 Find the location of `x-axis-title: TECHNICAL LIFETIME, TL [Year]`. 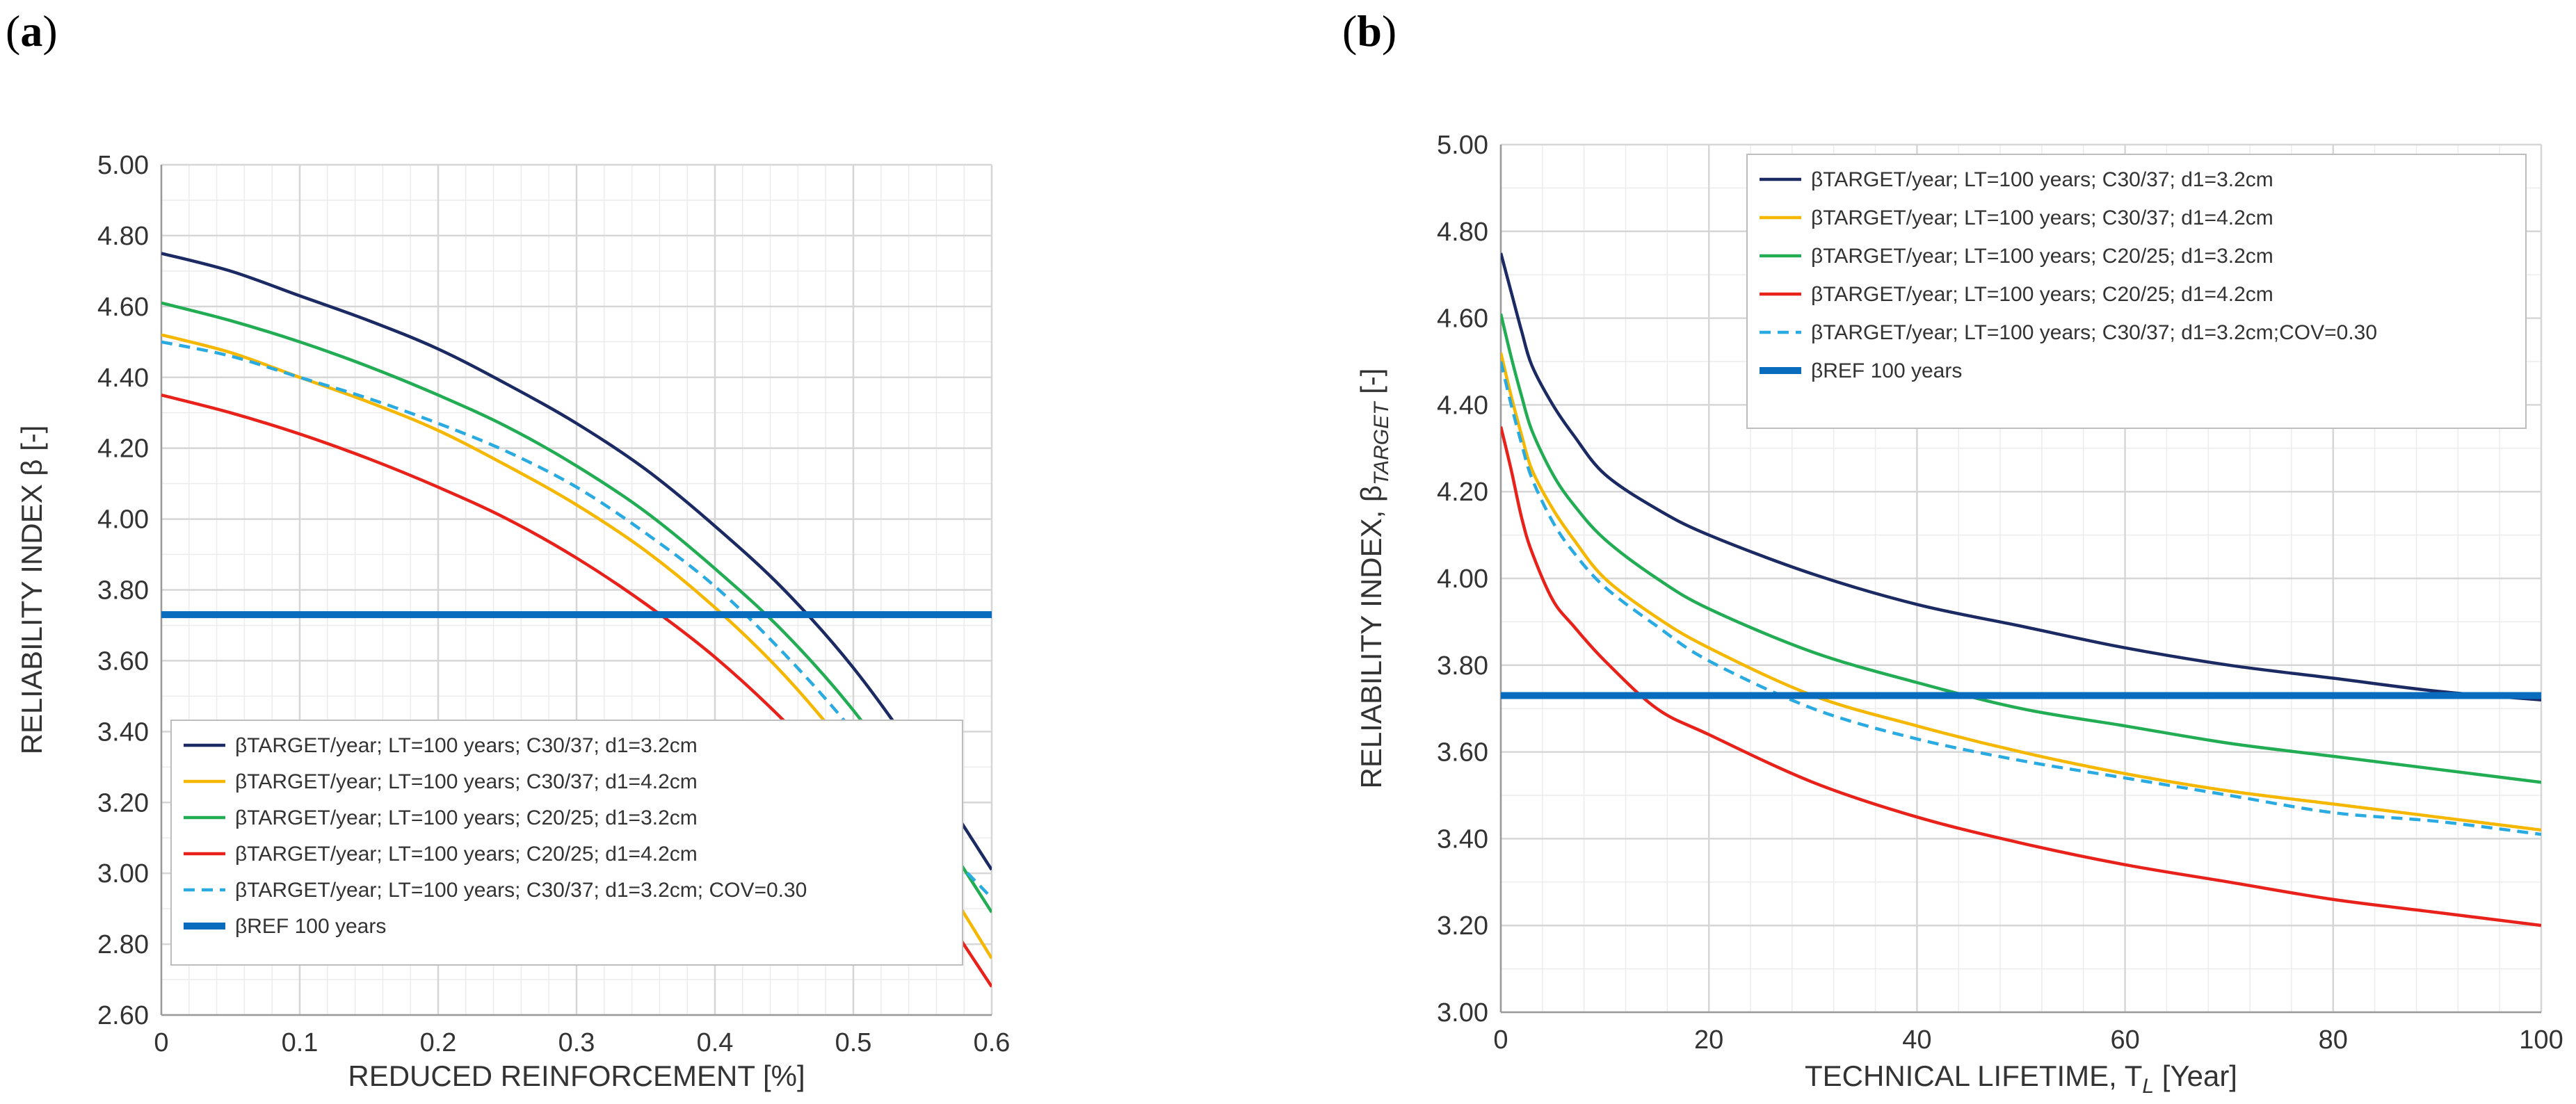

x-axis-title: TECHNICAL LIFETIME, TL [Year] is located at coordinates (2021, 1079).